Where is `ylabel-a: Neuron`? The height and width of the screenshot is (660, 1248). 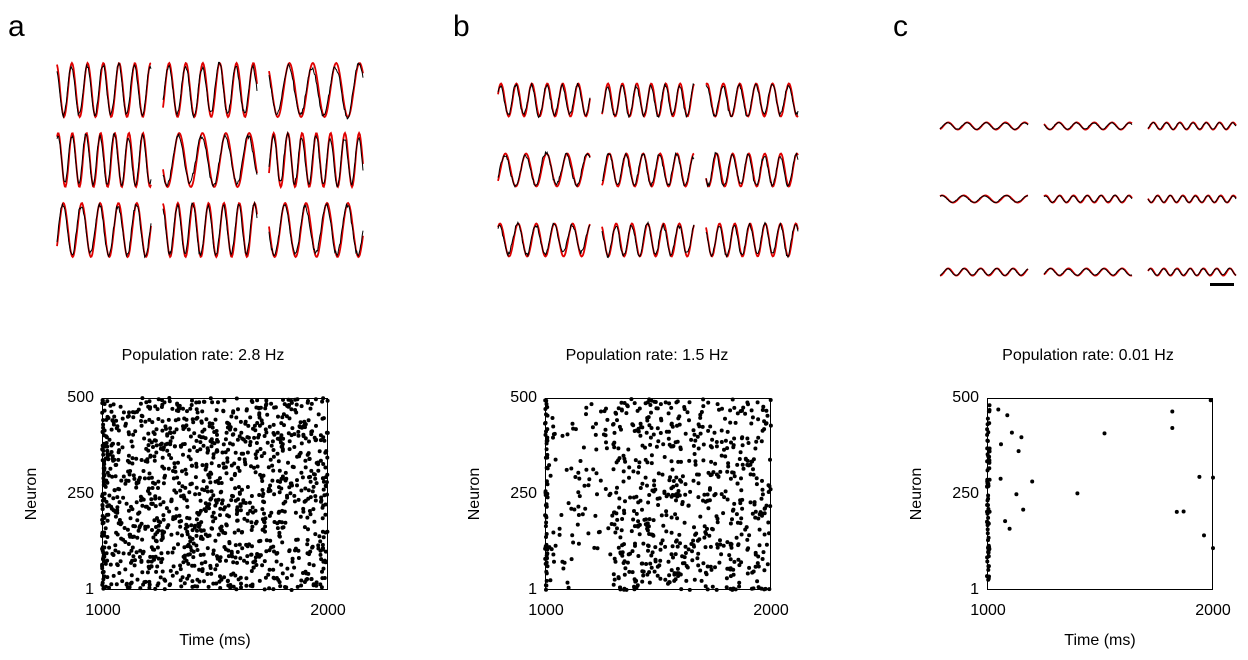
ylabel-a: Neuron is located at coordinates (31, 494).